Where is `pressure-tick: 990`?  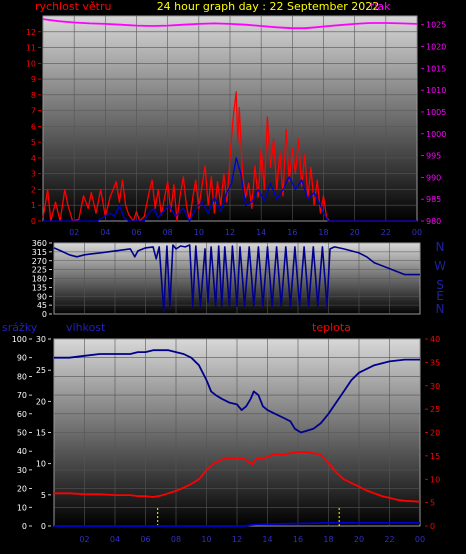
pressure-tick: 990 is located at coordinates (433, 177).